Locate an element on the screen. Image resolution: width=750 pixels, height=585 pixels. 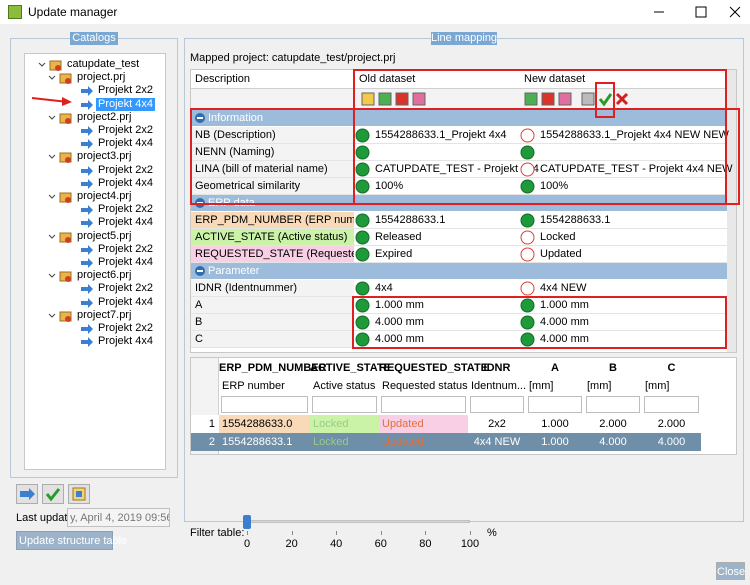
slider-thumb is located at coordinates (247, 522).